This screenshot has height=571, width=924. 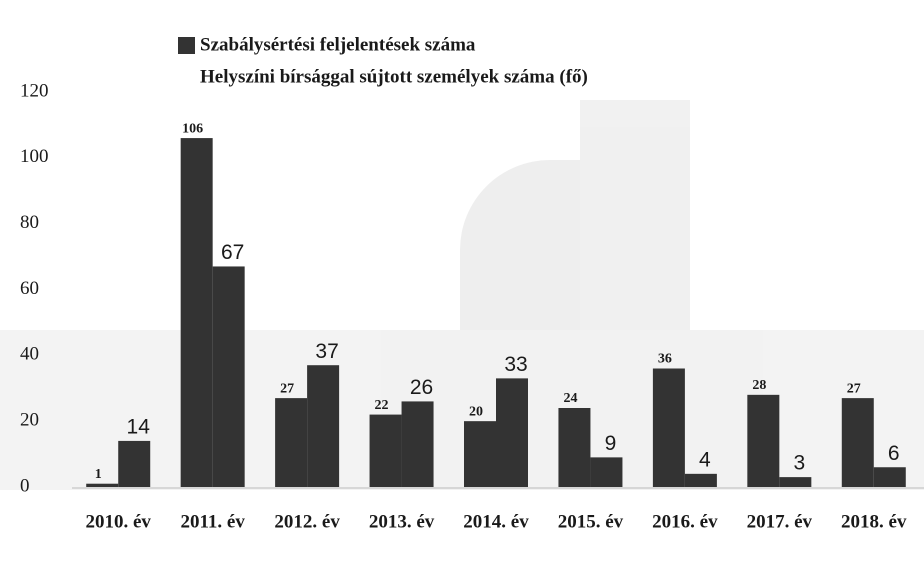 What do you see at coordinates (34, 156) in the screenshot?
I see `y-tick-label: 100` at bounding box center [34, 156].